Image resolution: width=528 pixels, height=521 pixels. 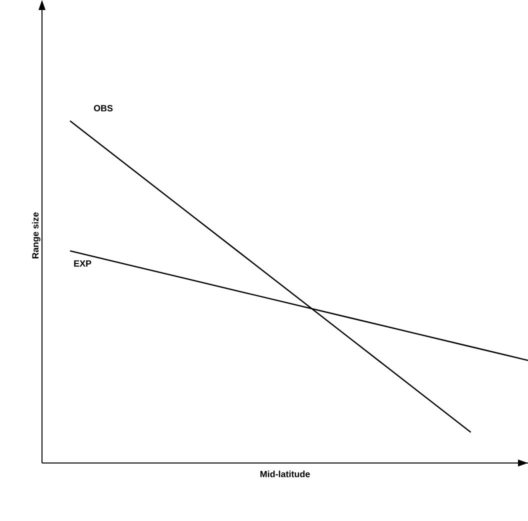 I want to click on text: OBS, so click(x=103, y=108).